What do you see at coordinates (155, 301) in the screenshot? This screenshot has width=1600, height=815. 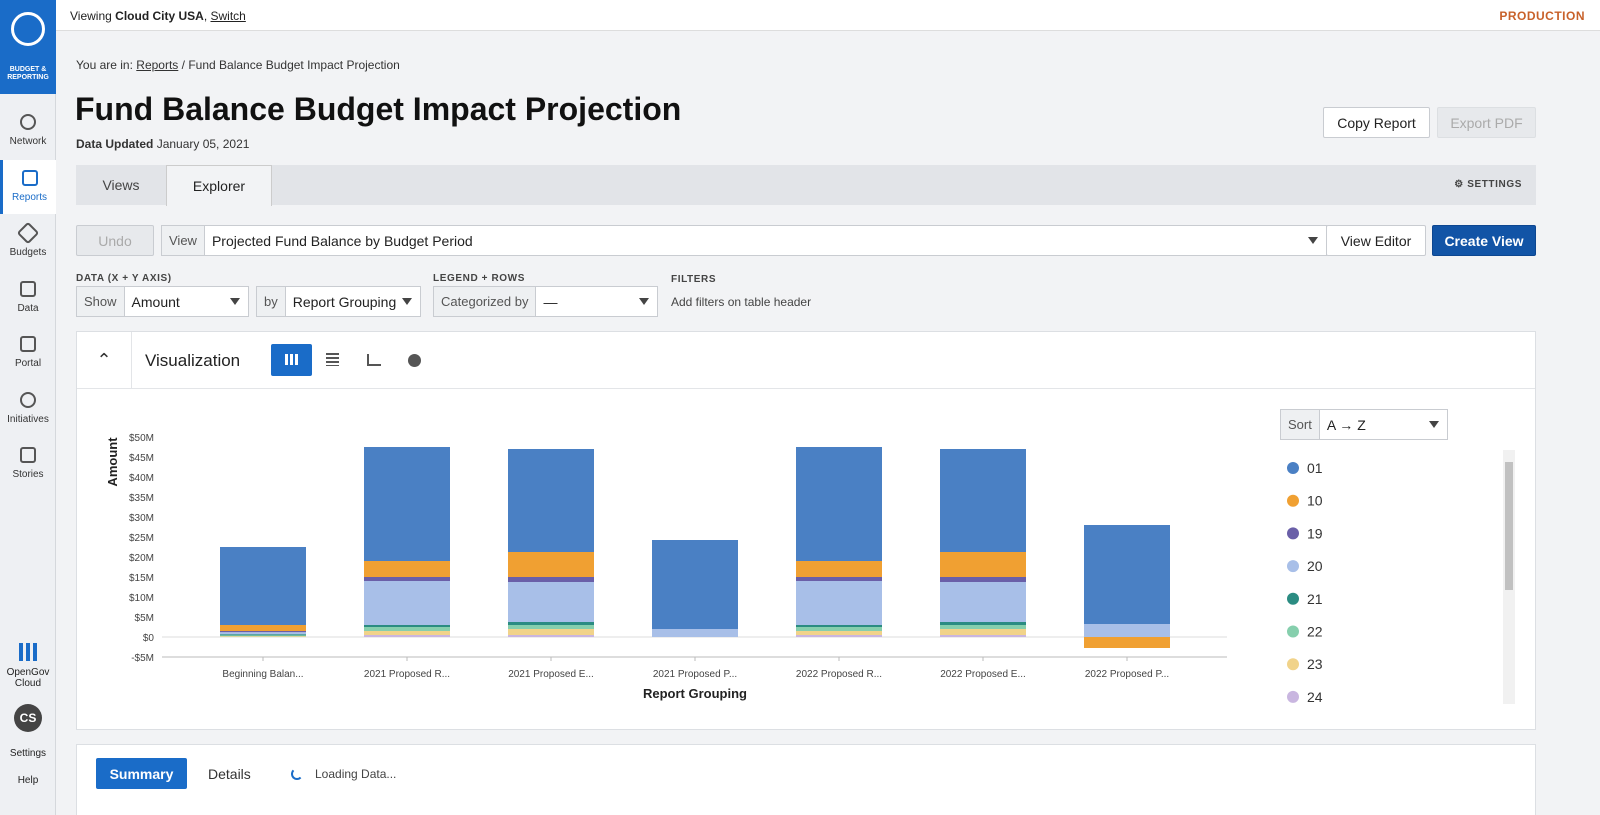 I see `show-value: Amount` at bounding box center [155, 301].